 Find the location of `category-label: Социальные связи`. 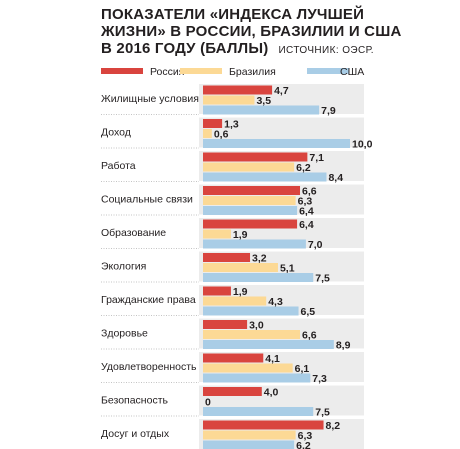

category-label: Социальные связи is located at coordinates (147, 200).